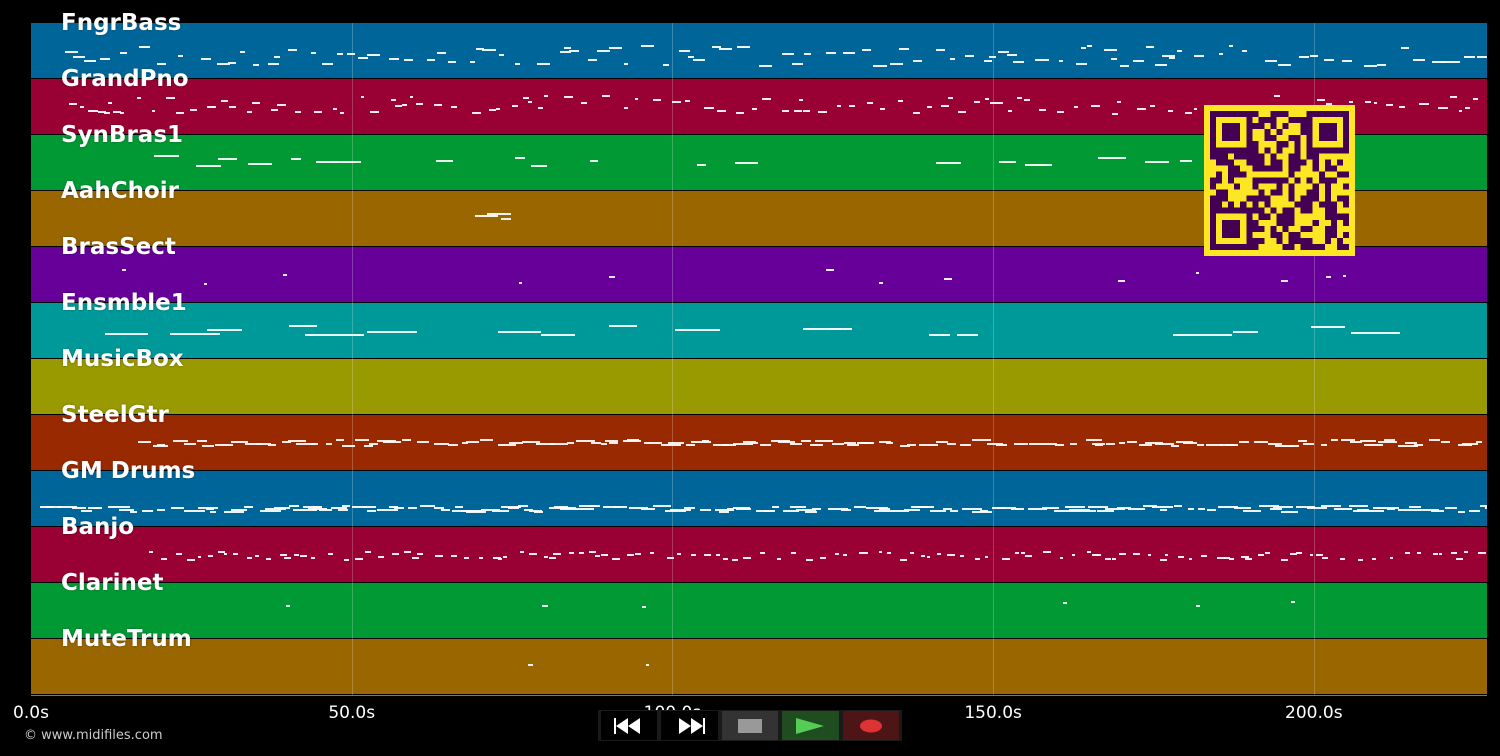 The width and height of the screenshot is (1500, 756). I want to click on track-label: Banjo, so click(98, 527).